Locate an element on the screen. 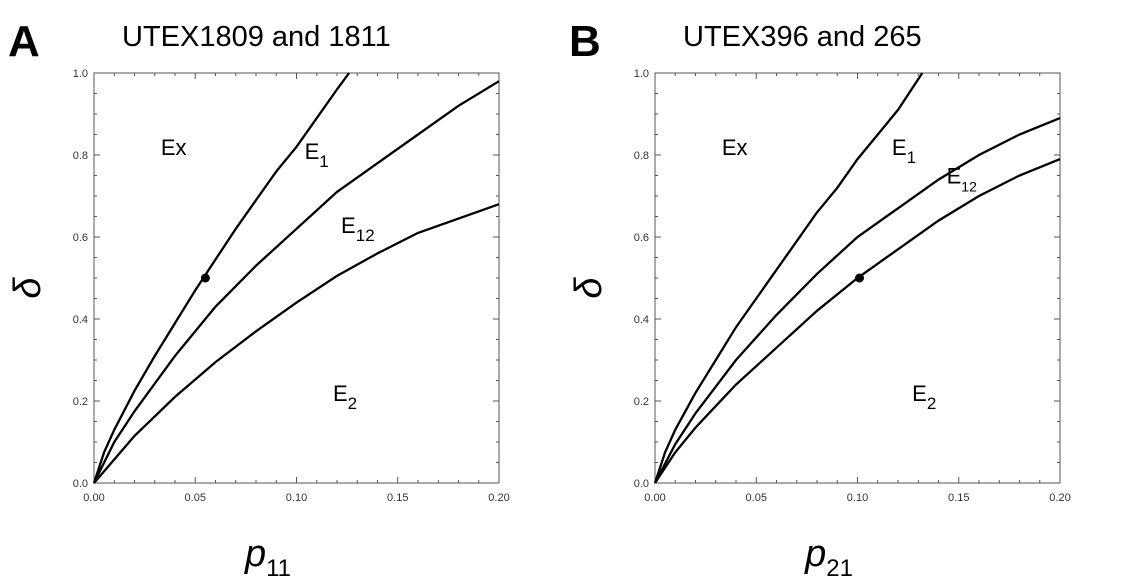 The image size is (1122, 583). x-axis-label-sub: 21 is located at coordinates (839, 568).